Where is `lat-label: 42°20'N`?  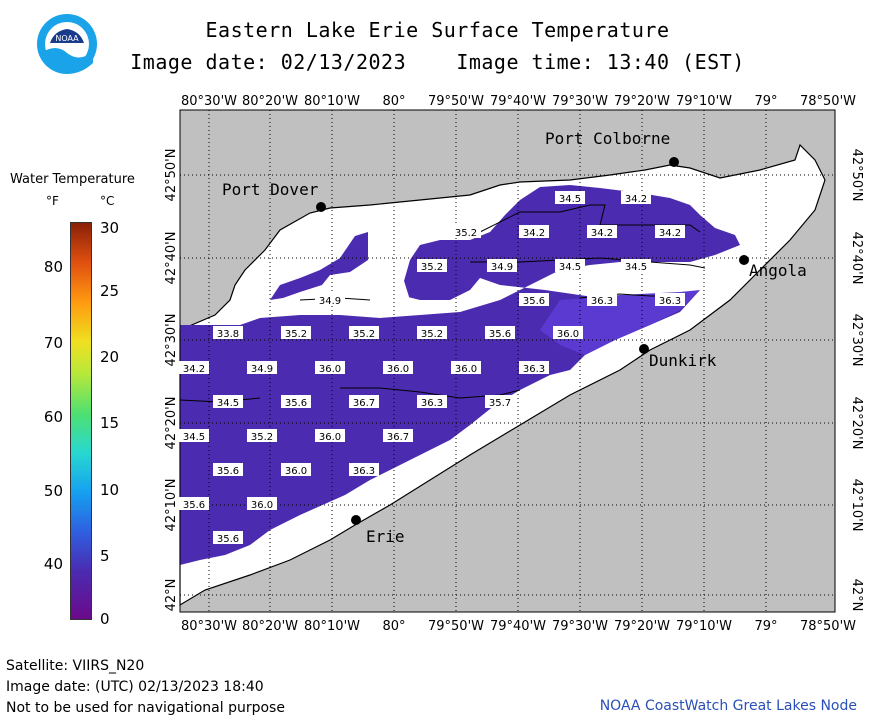
lat-label: 42°20'N is located at coordinates (856, 423).